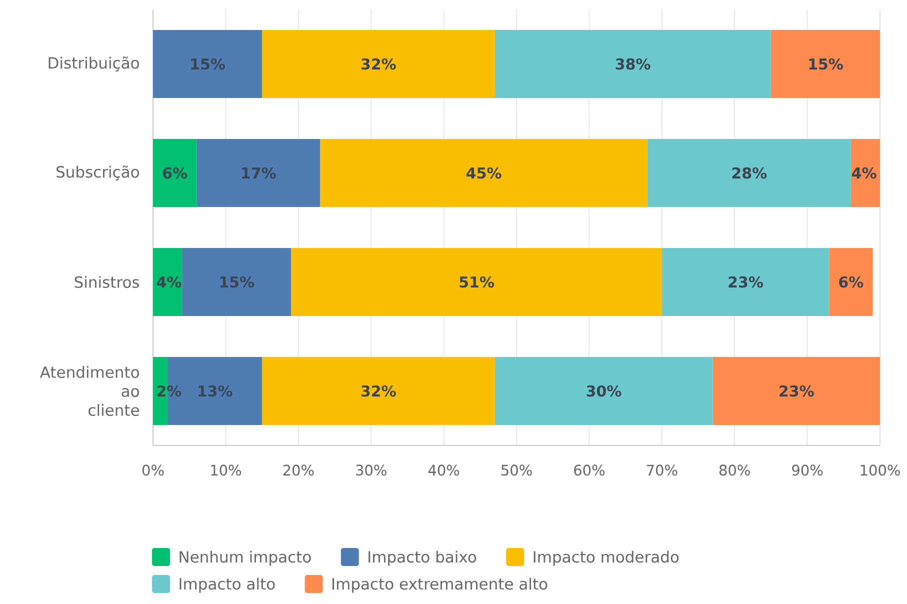  I want to click on x-tick-label: 10%, so click(226, 470).